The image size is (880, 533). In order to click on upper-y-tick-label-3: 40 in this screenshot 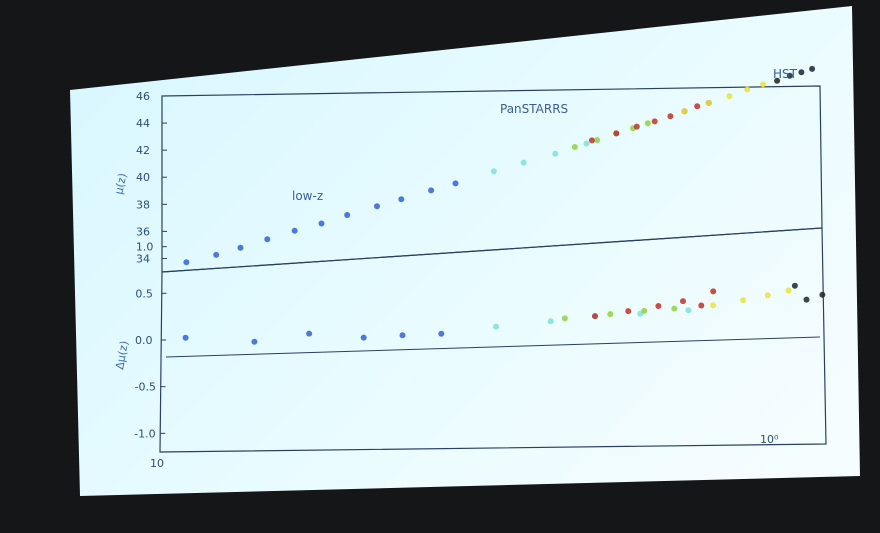, I will do `click(143, 177)`.